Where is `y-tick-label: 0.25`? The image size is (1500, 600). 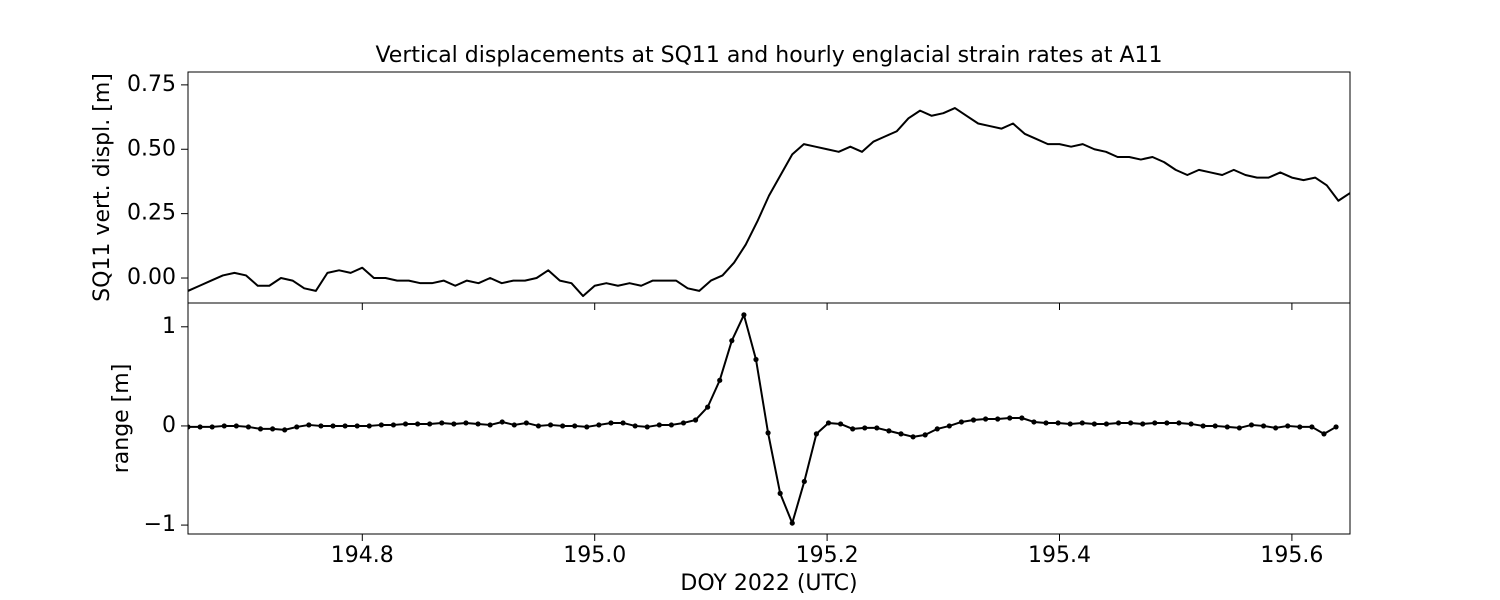
y-tick-label: 0.25 is located at coordinates (151, 213).